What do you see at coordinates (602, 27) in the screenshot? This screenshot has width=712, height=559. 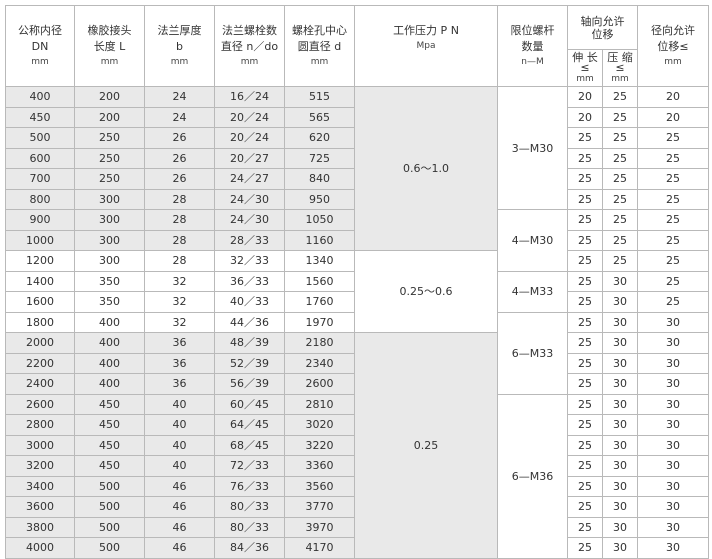 I see `header-axial: 轴向允许位移` at bounding box center [602, 27].